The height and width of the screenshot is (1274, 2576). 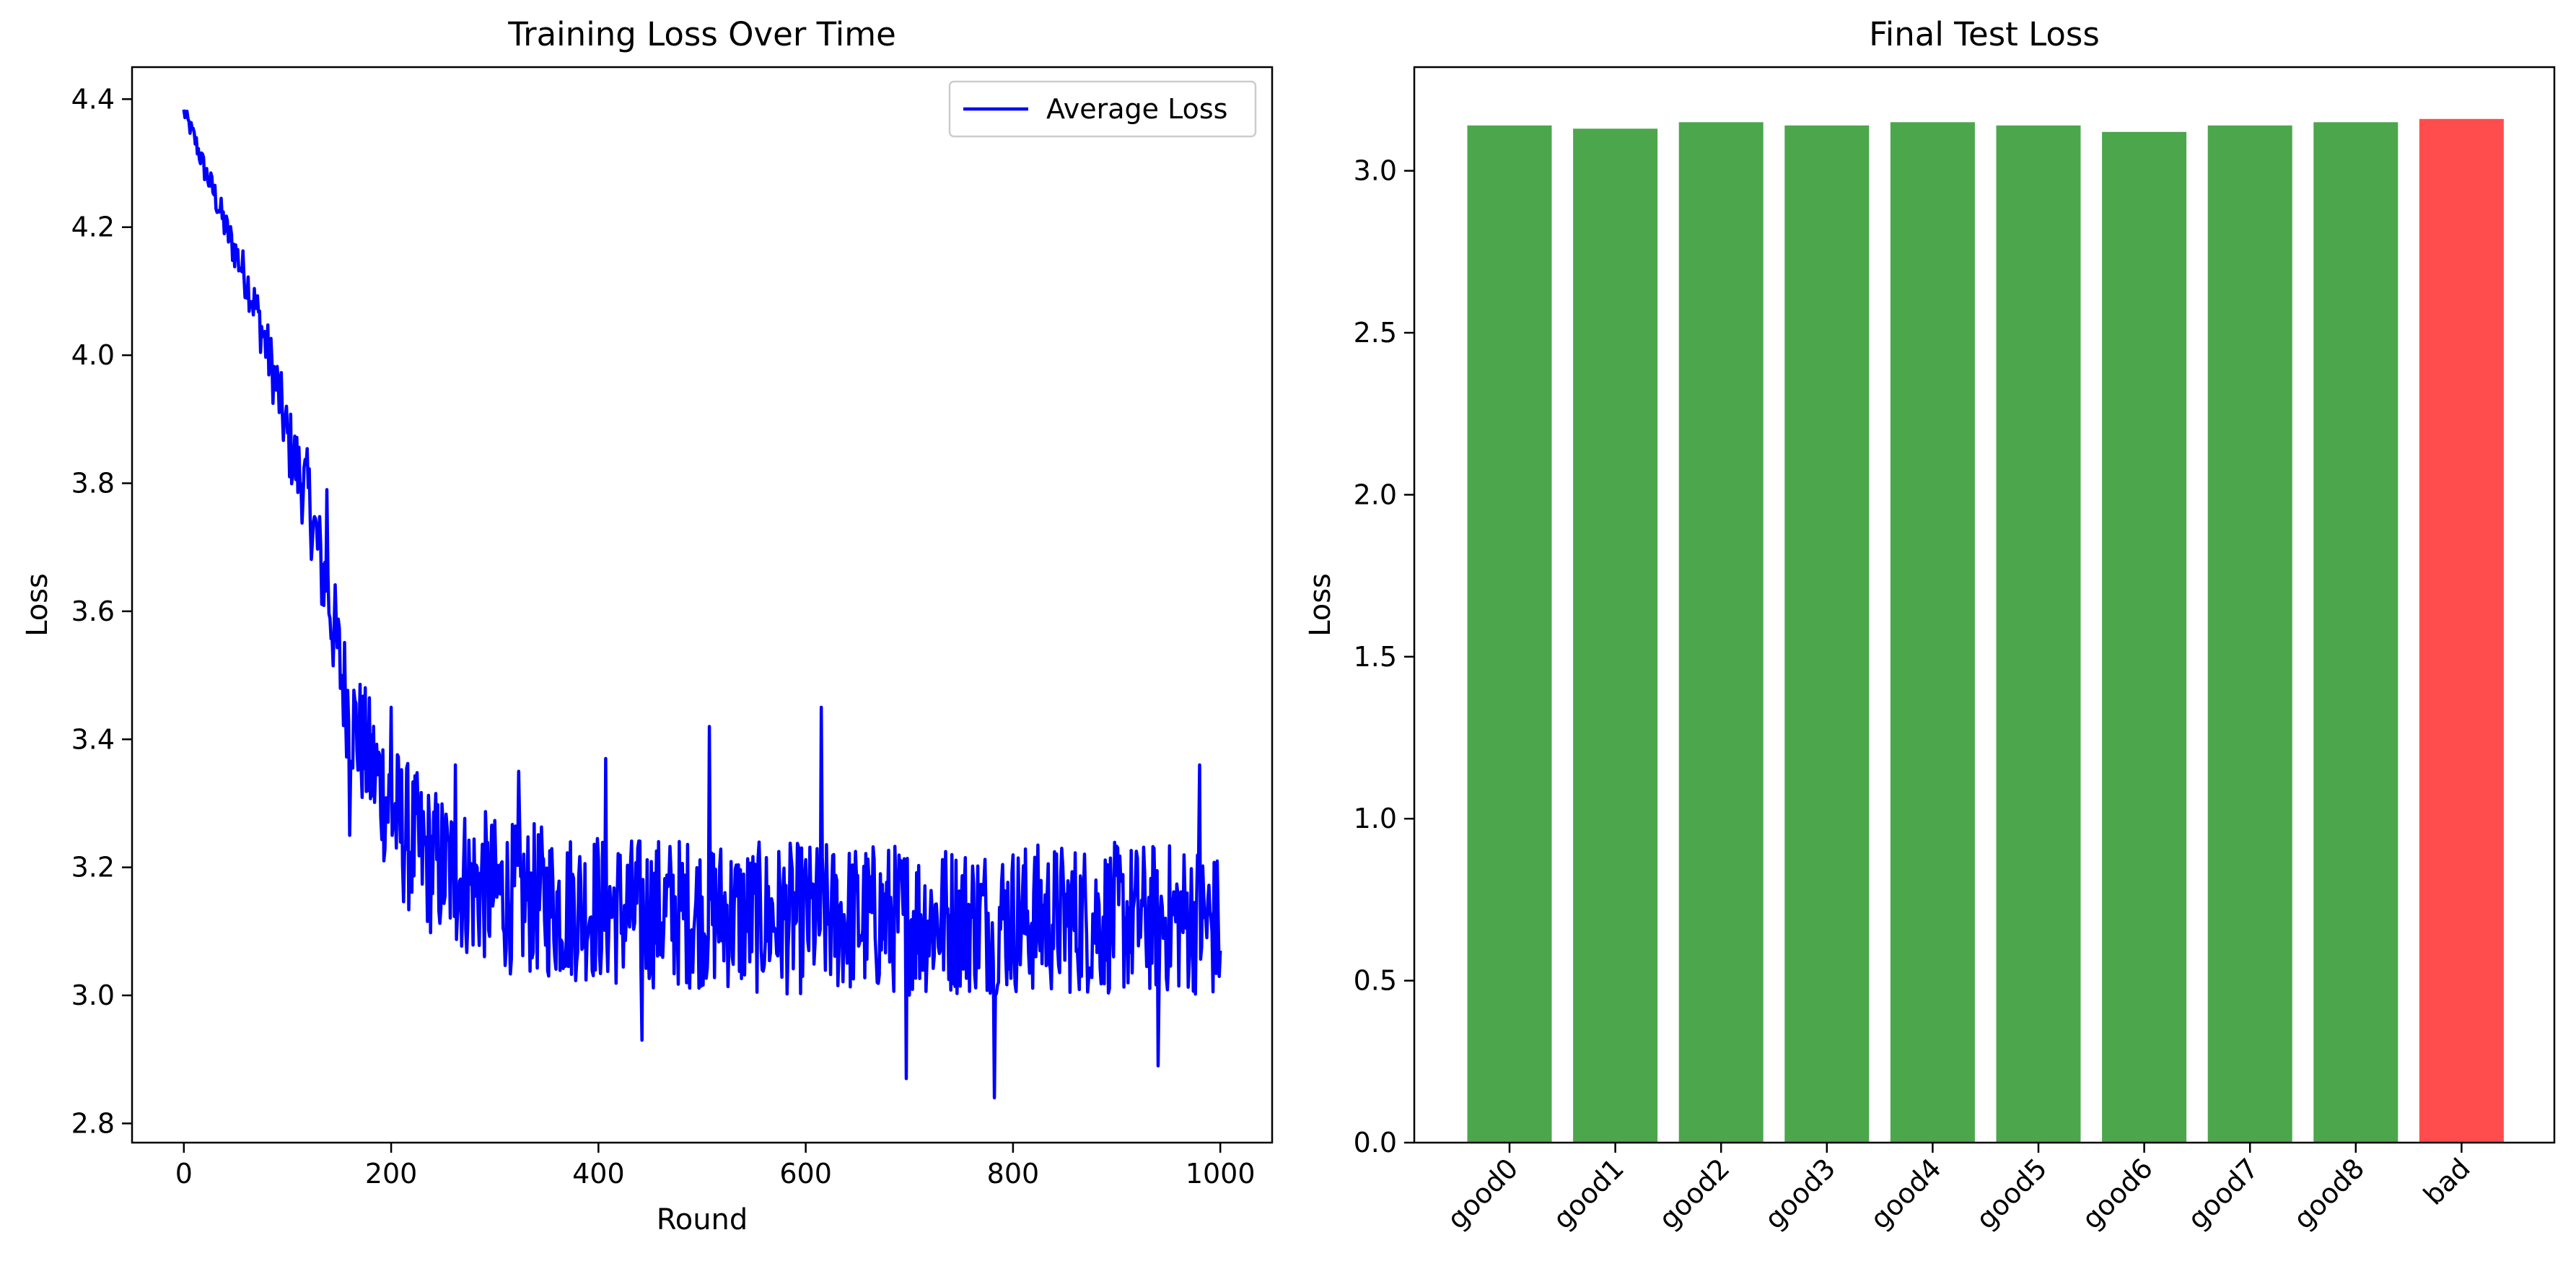 What do you see at coordinates (1375, 981) in the screenshot?
I see `y-tick-label: 0.5` at bounding box center [1375, 981].